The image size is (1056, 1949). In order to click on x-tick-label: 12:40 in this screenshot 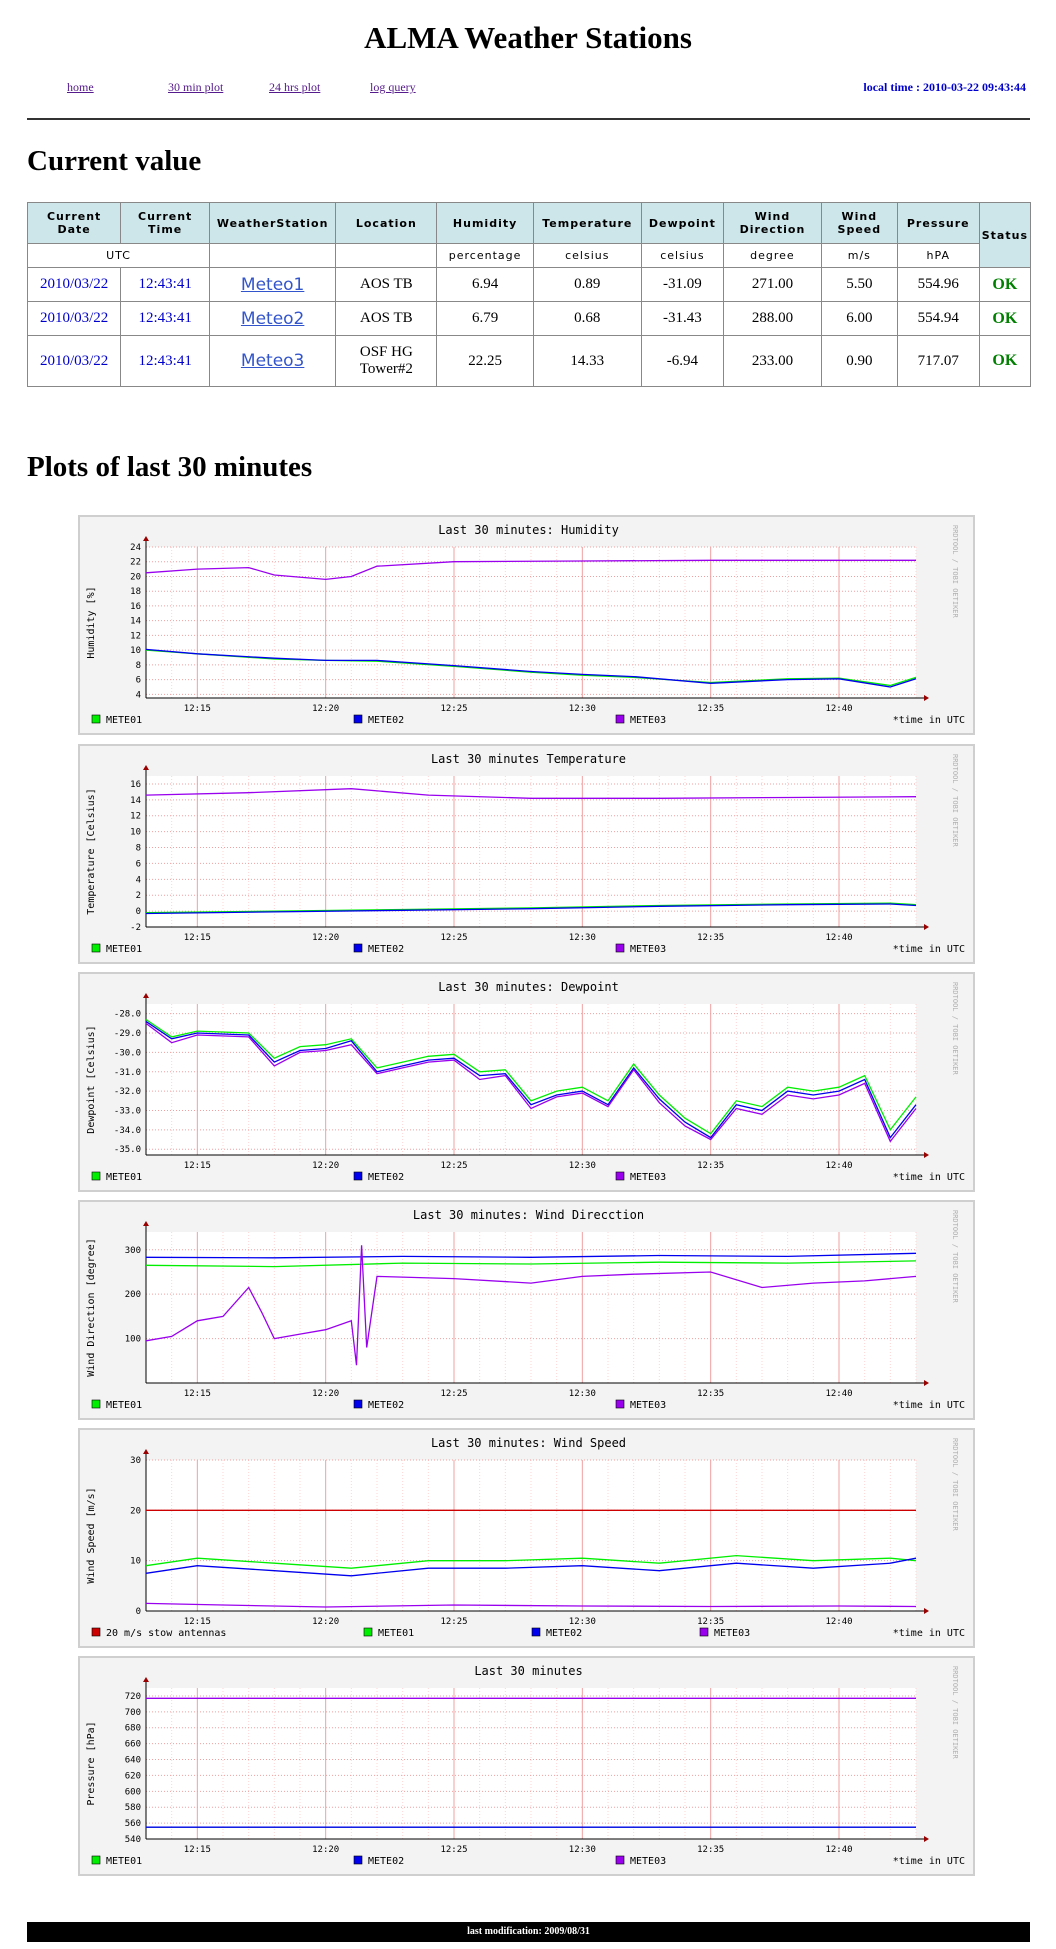, I will do `click(838, 938)`.